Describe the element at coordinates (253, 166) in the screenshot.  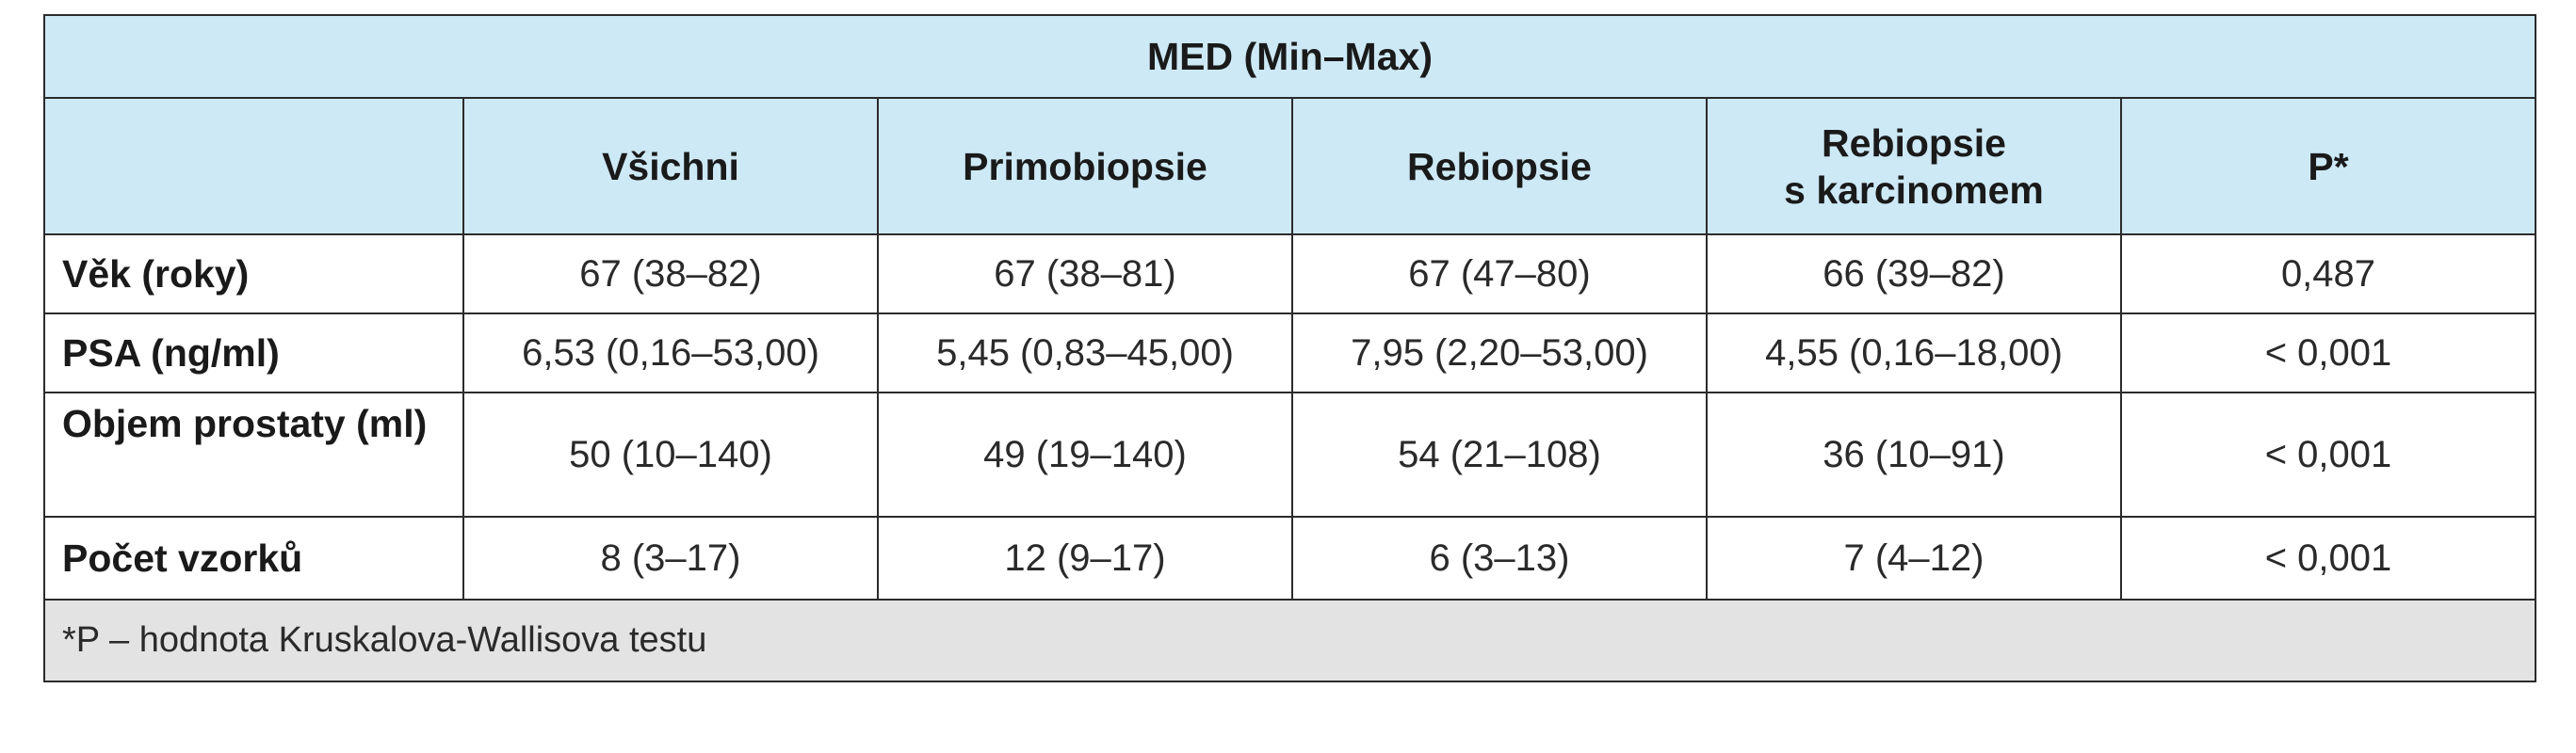
I see `column-header-empty` at that location.